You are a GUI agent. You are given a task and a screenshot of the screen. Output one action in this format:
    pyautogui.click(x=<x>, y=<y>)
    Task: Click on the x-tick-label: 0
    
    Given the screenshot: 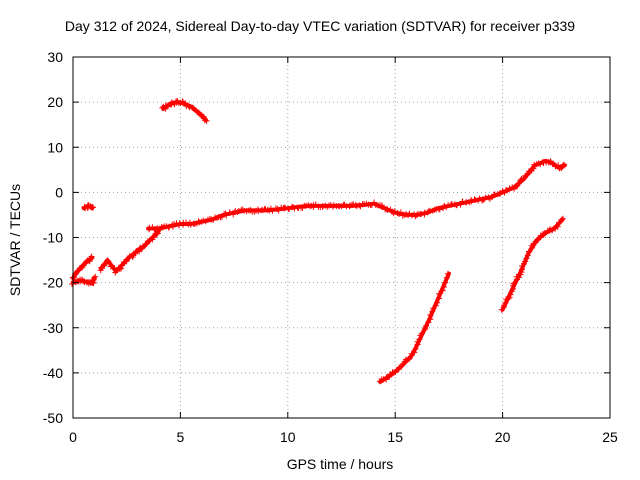 What is the action you would take?
    pyautogui.click(x=73, y=437)
    